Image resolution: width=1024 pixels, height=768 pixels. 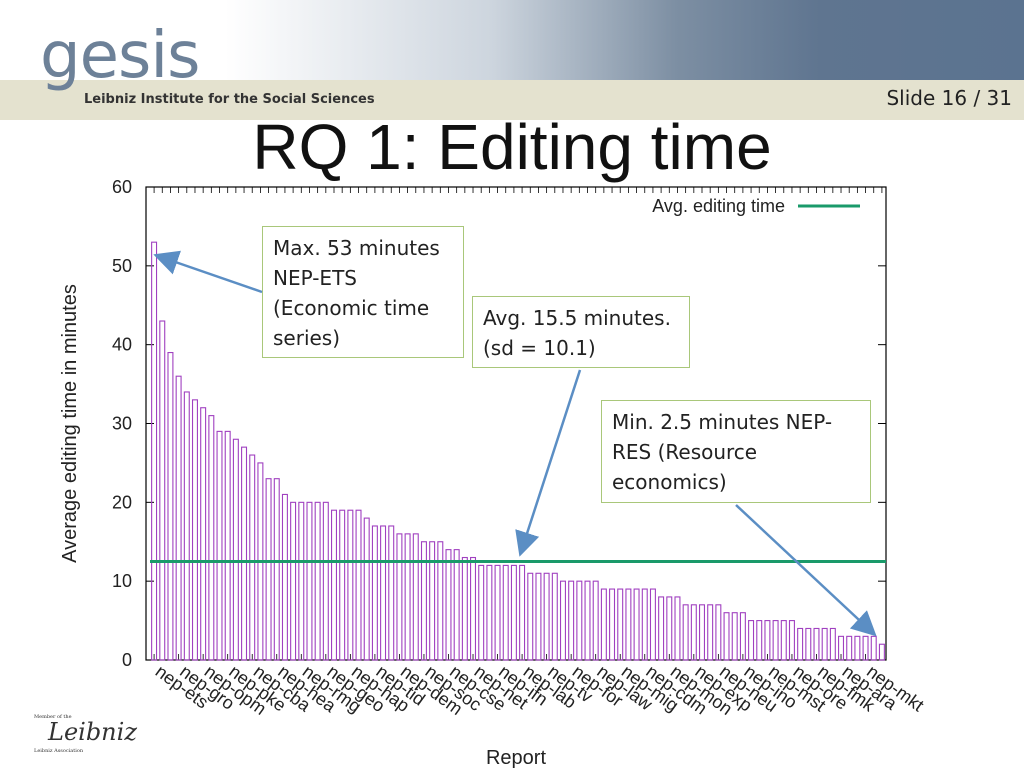 What do you see at coordinates (122, 187) in the screenshot?
I see `y-tick-label: 60` at bounding box center [122, 187].